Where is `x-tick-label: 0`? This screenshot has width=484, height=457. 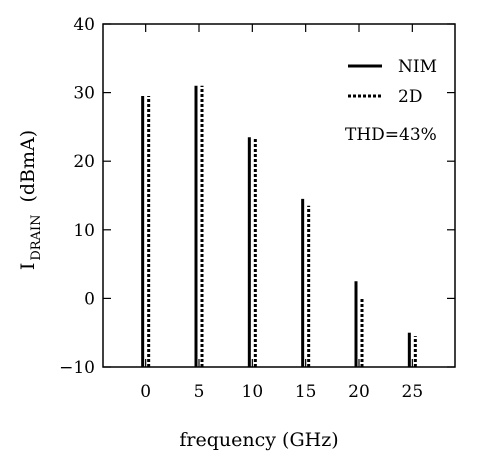 x-tick-label: 0 is located at coordinates (145, 392).